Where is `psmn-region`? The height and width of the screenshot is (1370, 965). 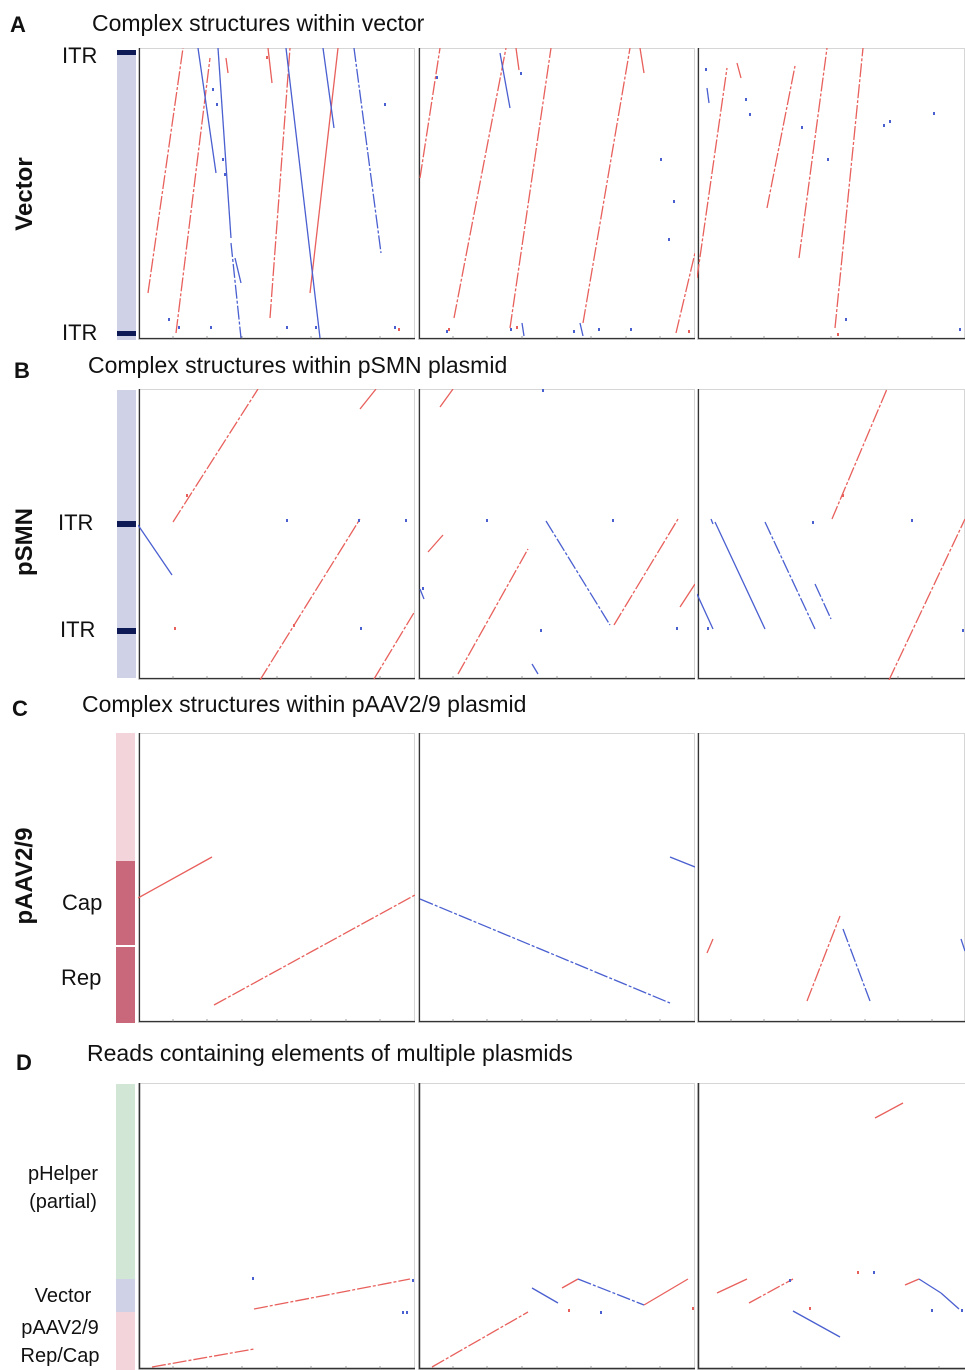
psmn-region is located at coordinates (126, 534).